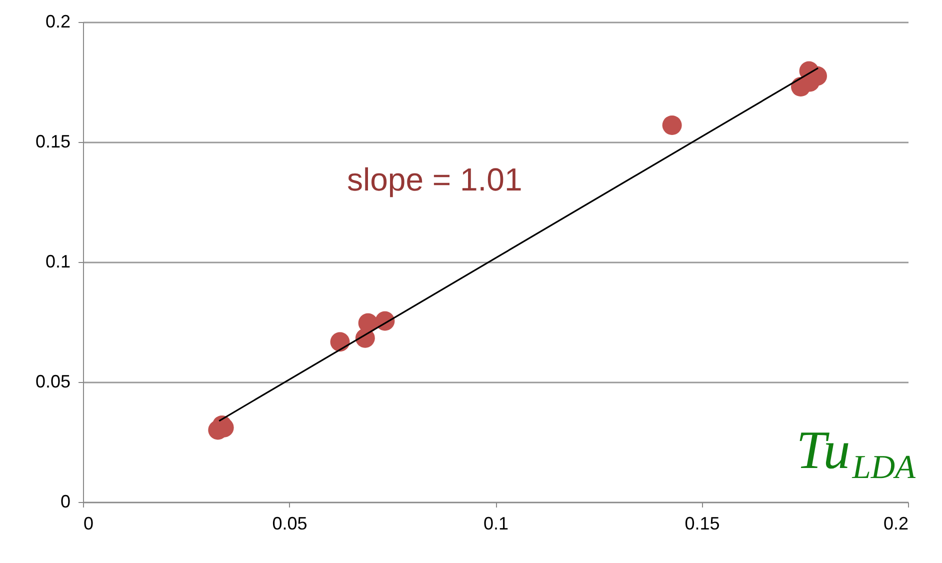 Image resolution: width=942 pixels, height=563 pixels. What do you see at coordinates (895, 524) in the screenshot?
I see `x-tick-label: 0.2` at bounding box center [895, 524].